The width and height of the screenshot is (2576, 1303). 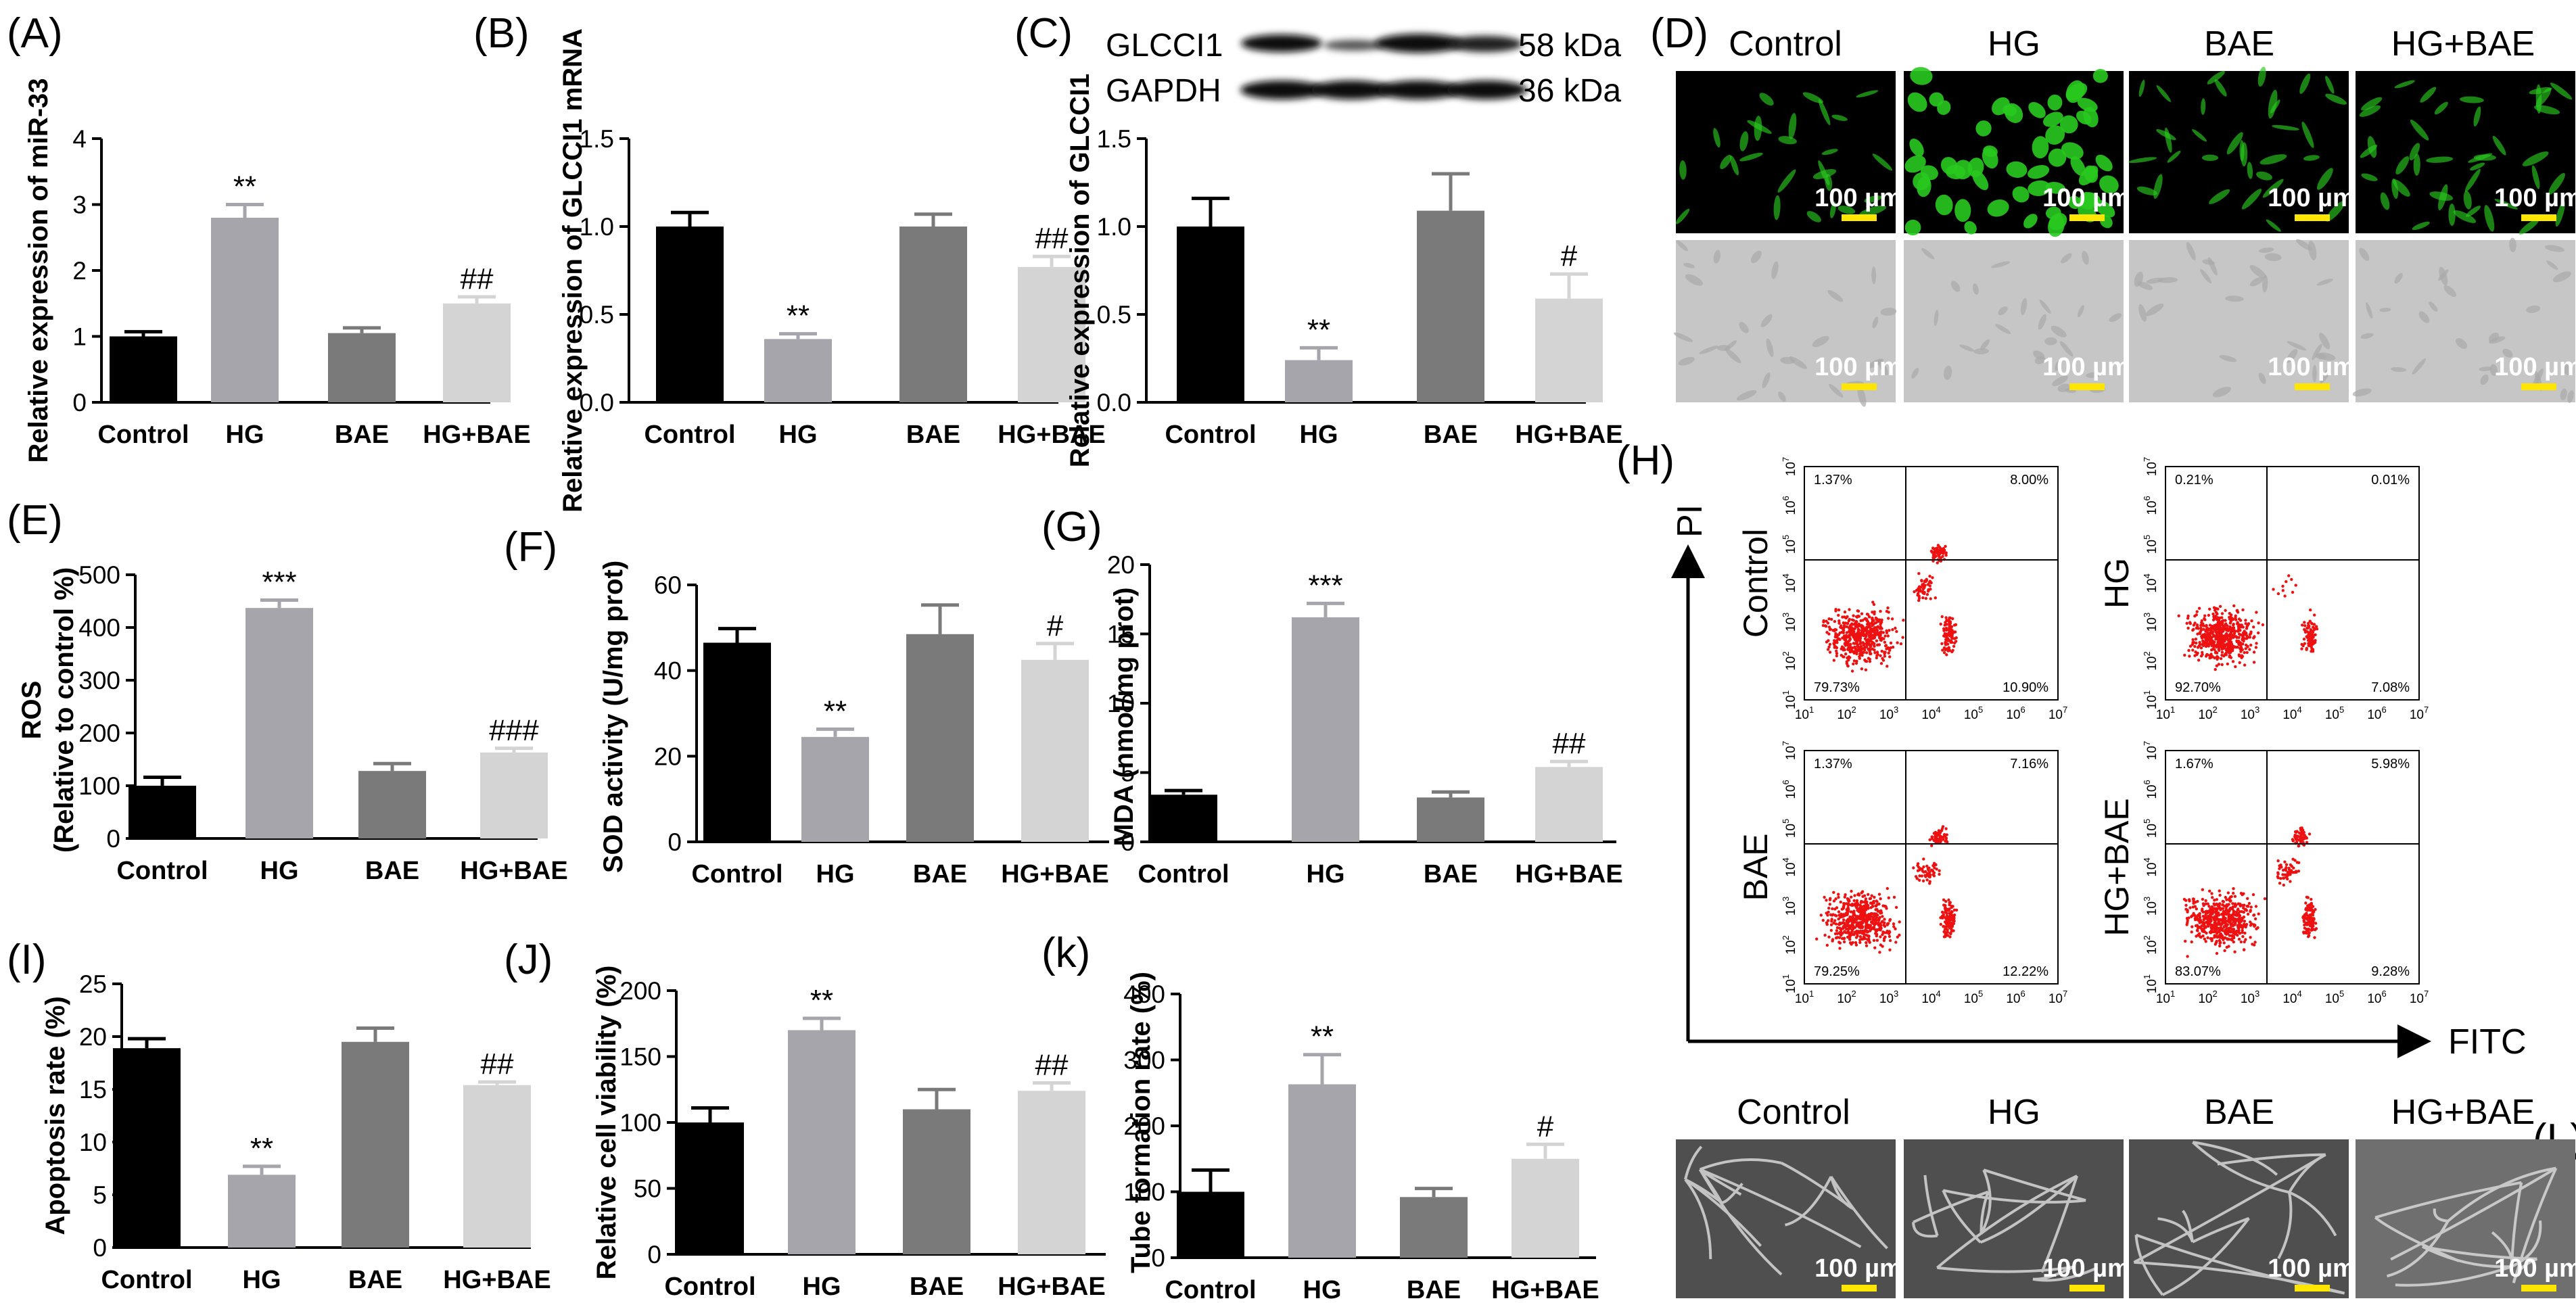 I want to click on x-tick-label: Control, so click(x=143, y=435).